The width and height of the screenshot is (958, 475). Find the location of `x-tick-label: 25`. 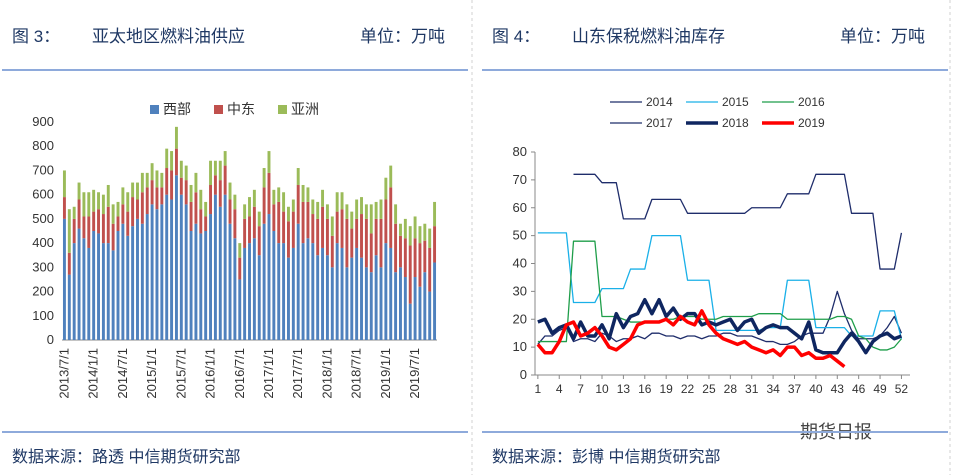

x-tick-label: 25 is located at coordinates (709, 389).